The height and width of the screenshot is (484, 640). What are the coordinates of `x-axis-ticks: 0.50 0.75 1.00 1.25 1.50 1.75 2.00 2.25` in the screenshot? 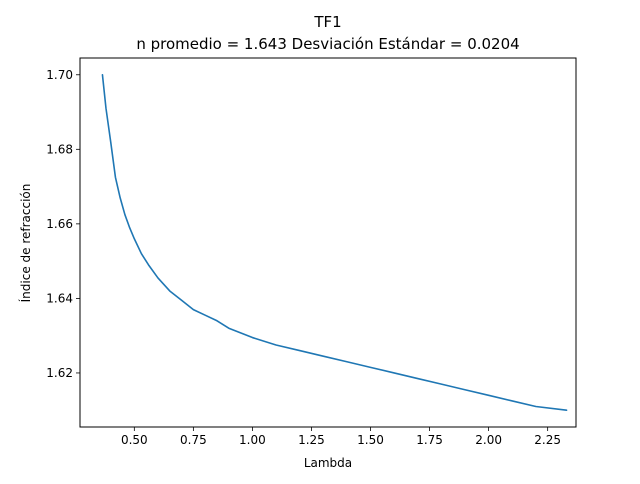 It's located at (341, 437).